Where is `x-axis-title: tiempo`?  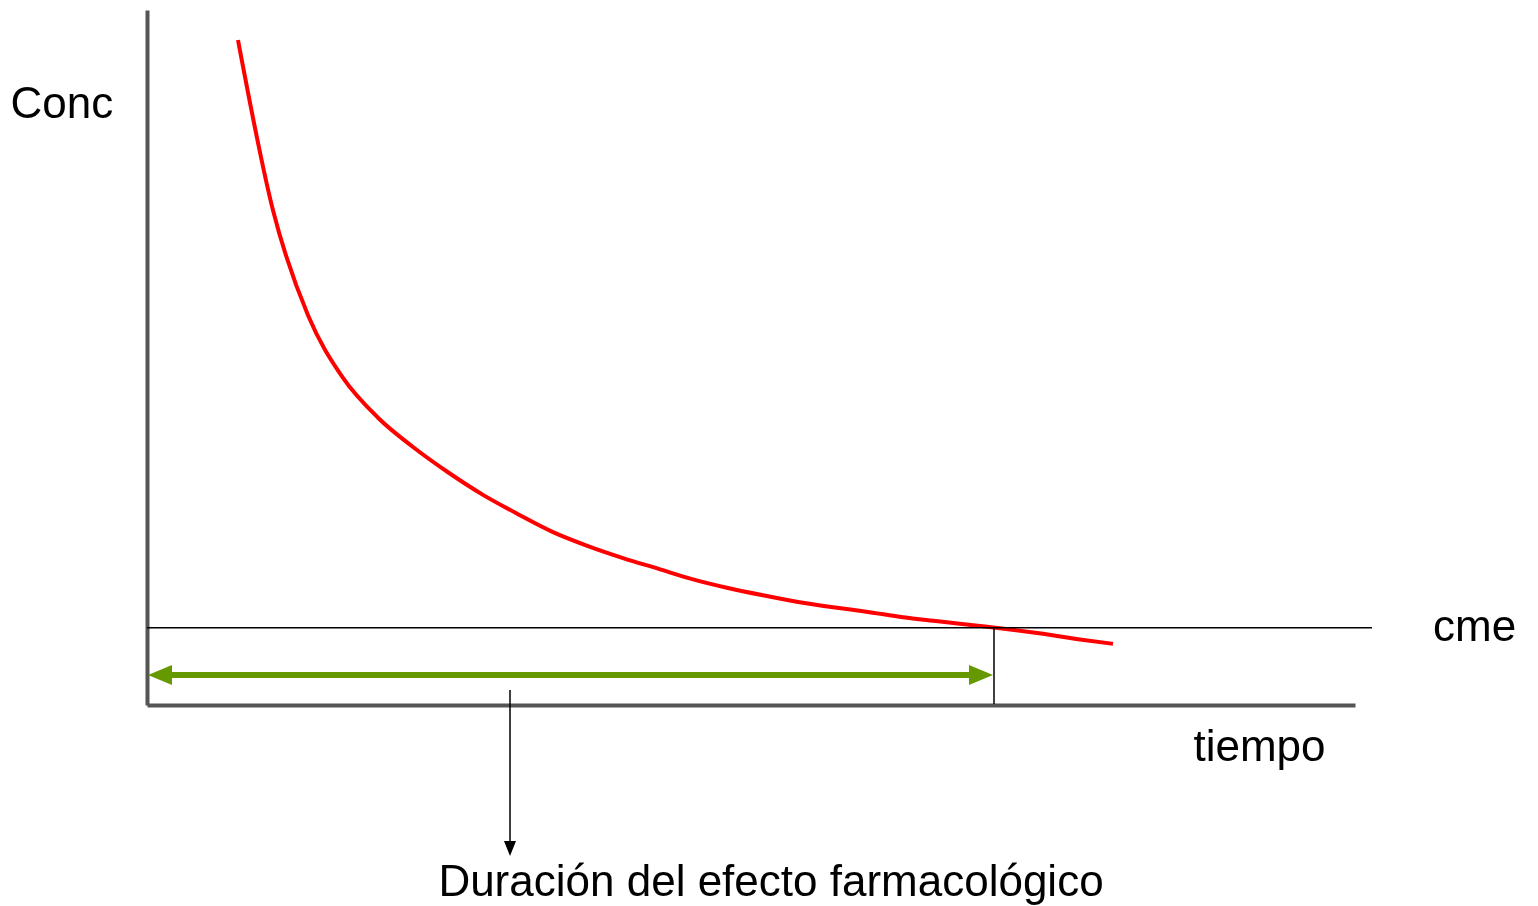
x-axis-title: tiempo is located at coordinates (1259, 745).